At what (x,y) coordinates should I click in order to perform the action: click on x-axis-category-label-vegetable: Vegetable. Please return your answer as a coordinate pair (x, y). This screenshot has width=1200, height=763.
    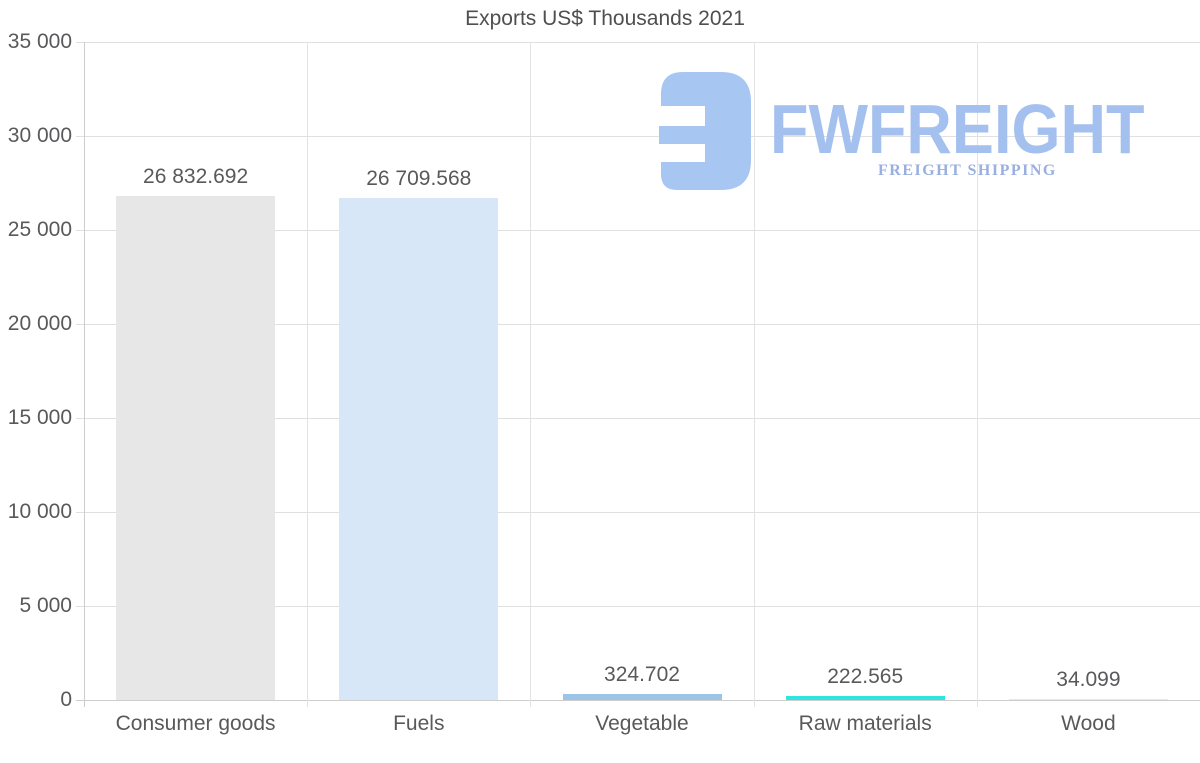
    Looking at the image, I should click on (642, 723).